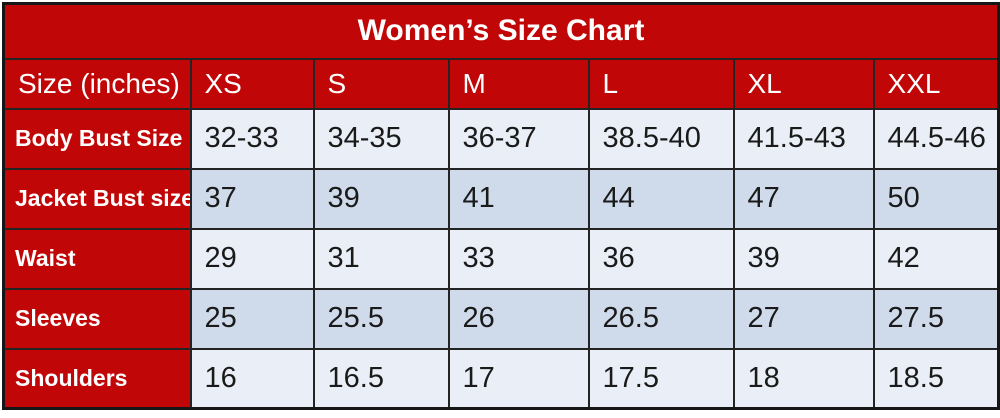 This screenshot has height=418, width=1000. Describe the element at coordinates (381, 138) in the screenshot. I see `size-value-cell: 34-35` at that location.